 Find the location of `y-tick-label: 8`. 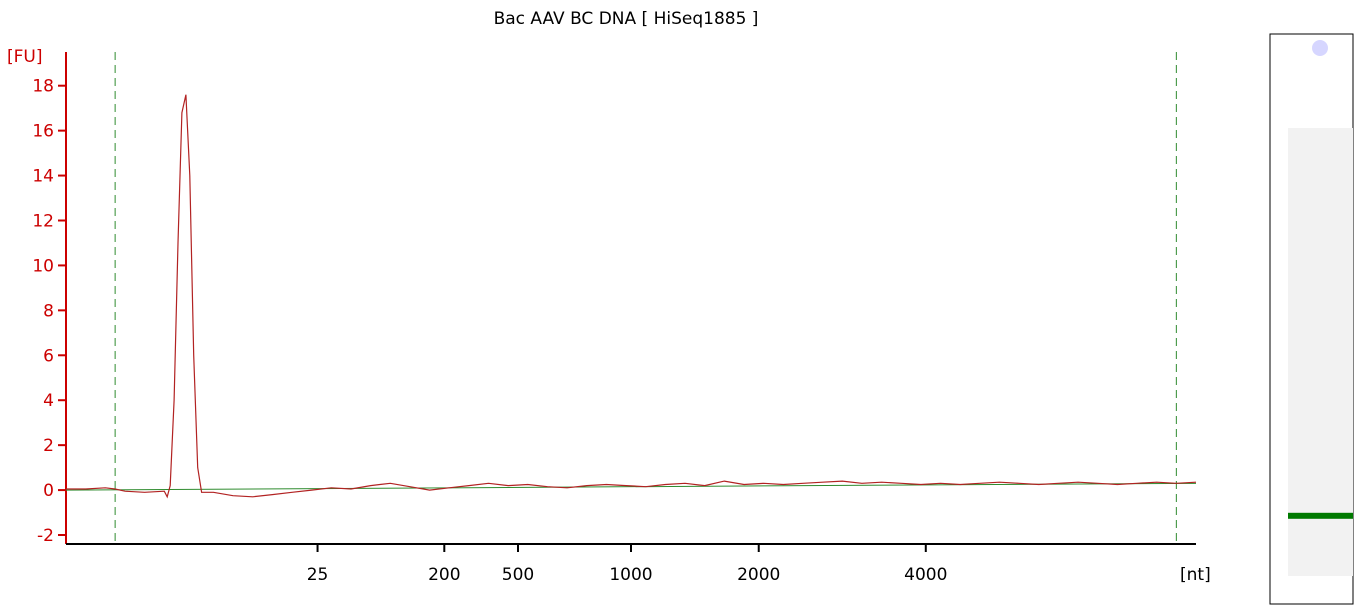

y-tick-label: 8 is located at coordinates (48, 311).